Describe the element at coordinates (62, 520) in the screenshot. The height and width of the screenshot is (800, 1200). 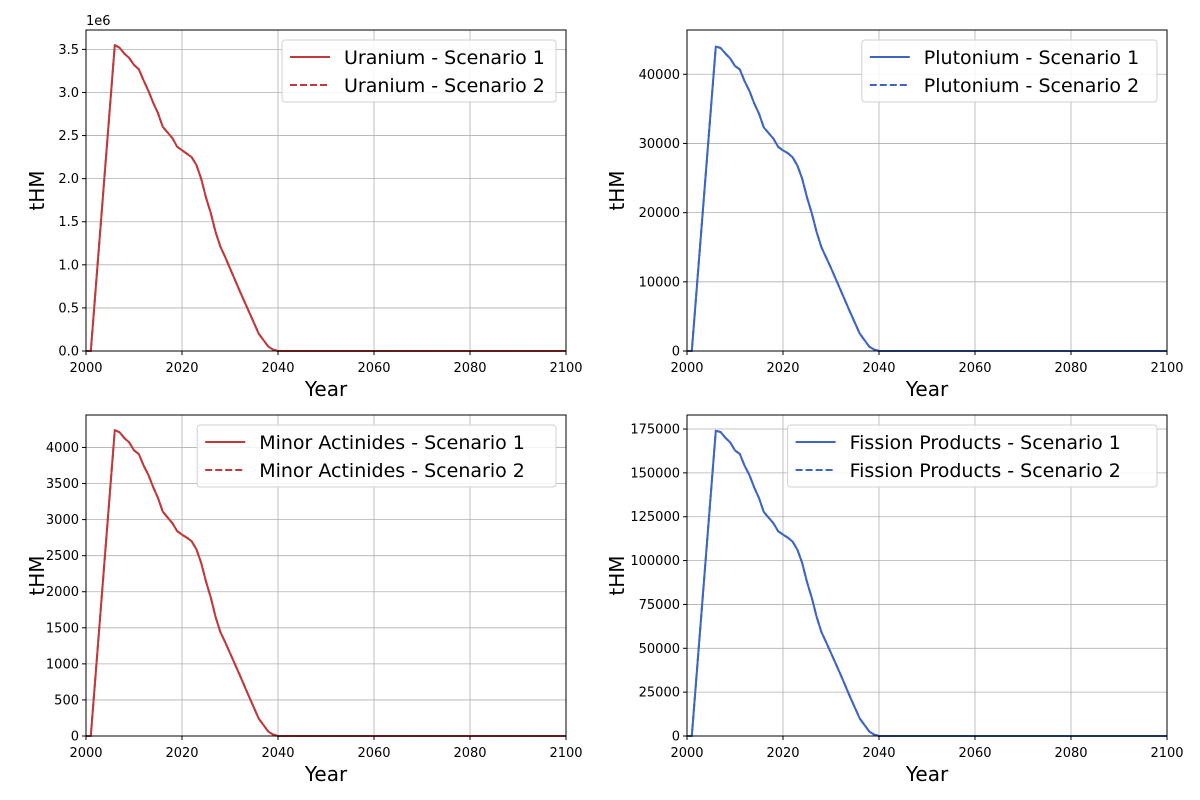
I see `y-tick-label: 3000` at that location.